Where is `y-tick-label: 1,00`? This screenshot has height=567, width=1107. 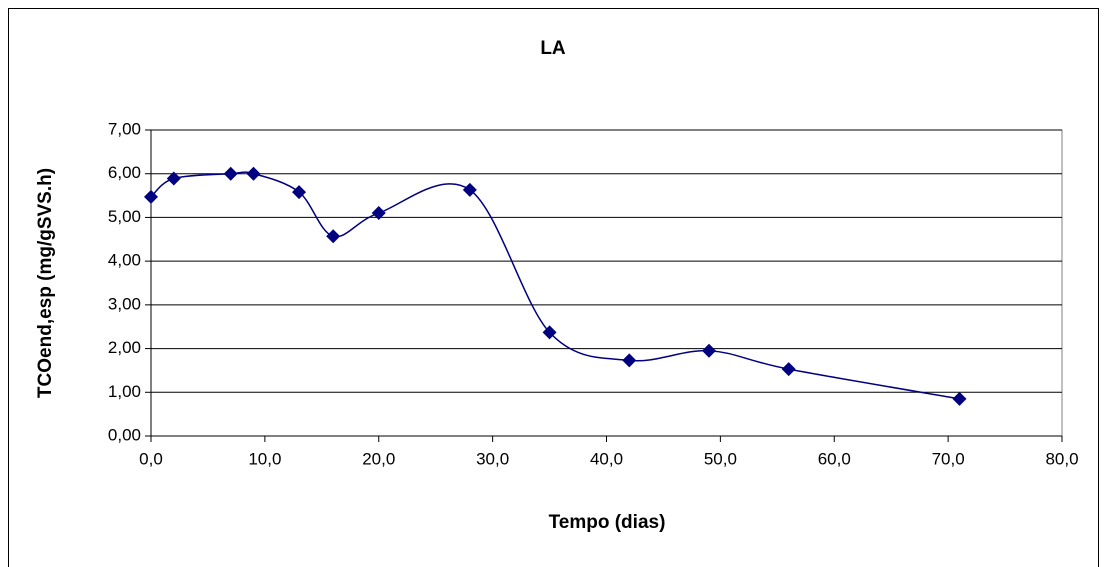 y-tick-label: 1,00 is located at coordinates (124, 391).